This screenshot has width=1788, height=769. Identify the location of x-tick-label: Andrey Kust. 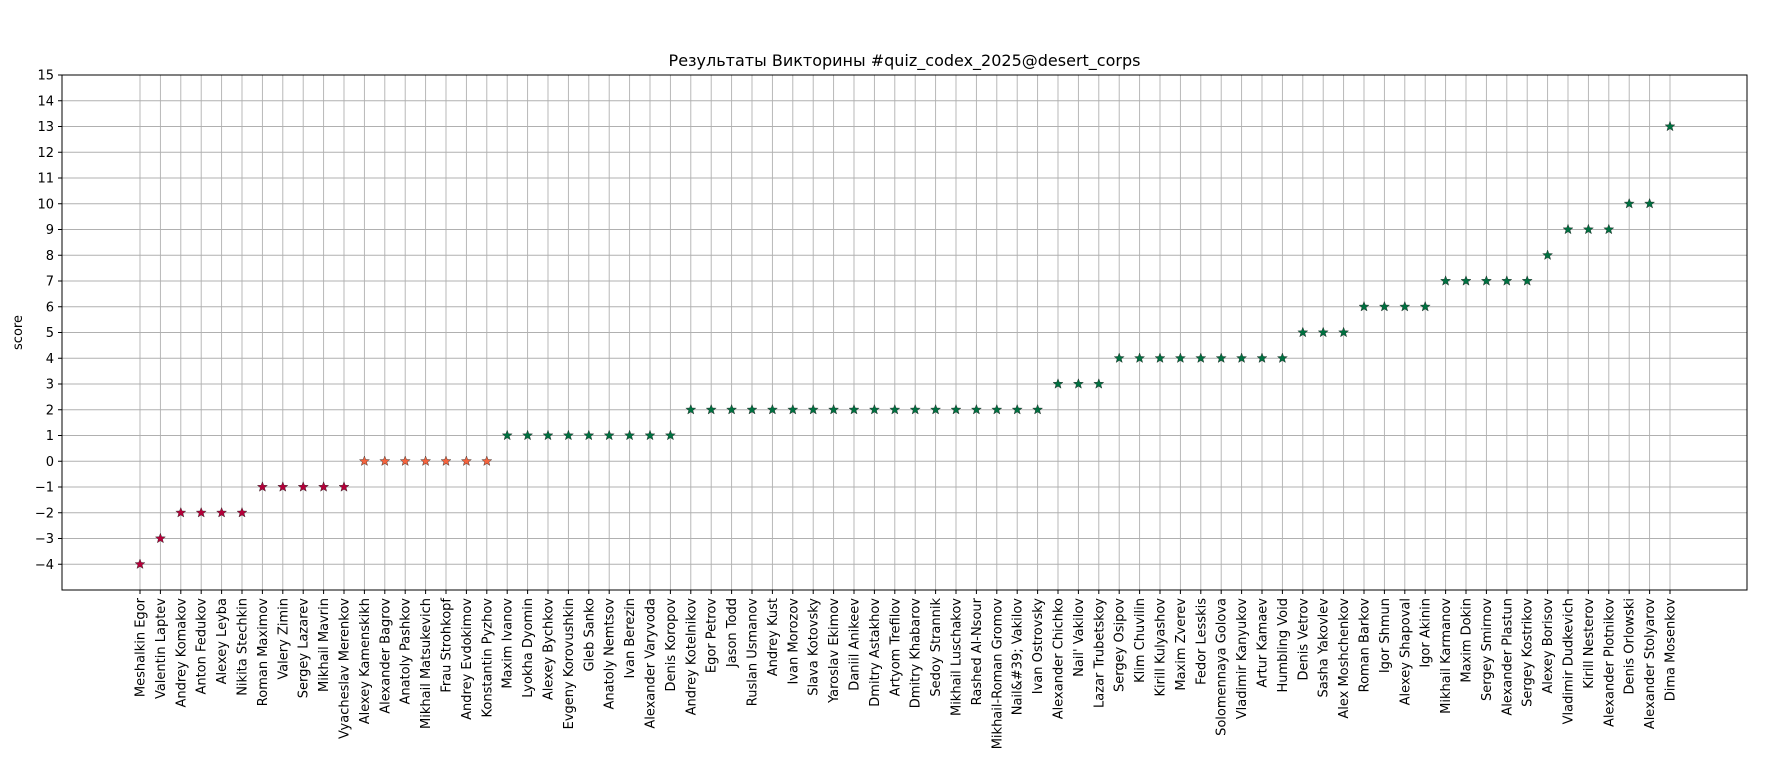
(773, 637).